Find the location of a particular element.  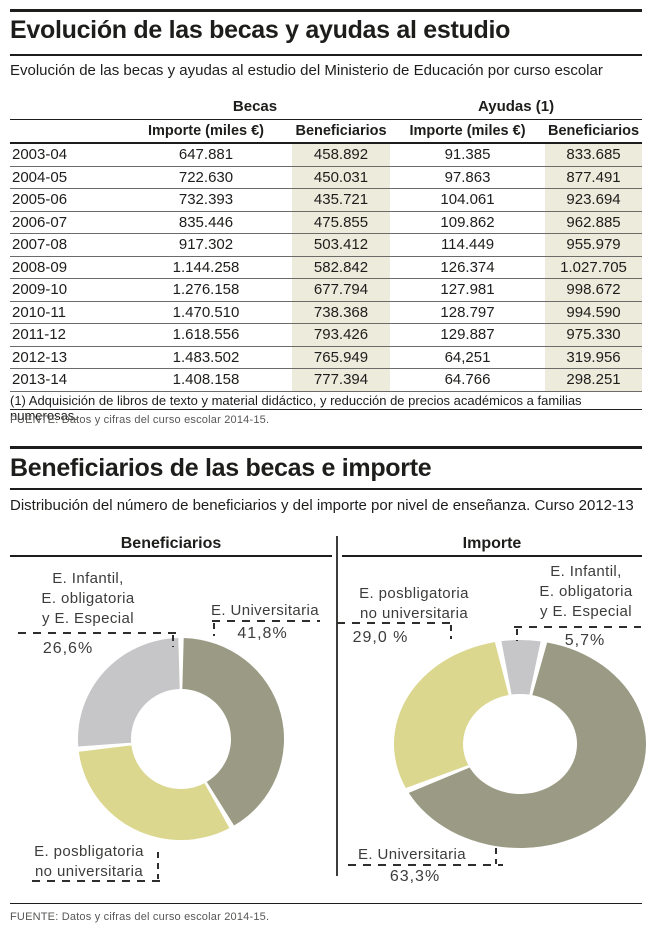

year-cell: 2009-10 is located at coordinates (65, 290).